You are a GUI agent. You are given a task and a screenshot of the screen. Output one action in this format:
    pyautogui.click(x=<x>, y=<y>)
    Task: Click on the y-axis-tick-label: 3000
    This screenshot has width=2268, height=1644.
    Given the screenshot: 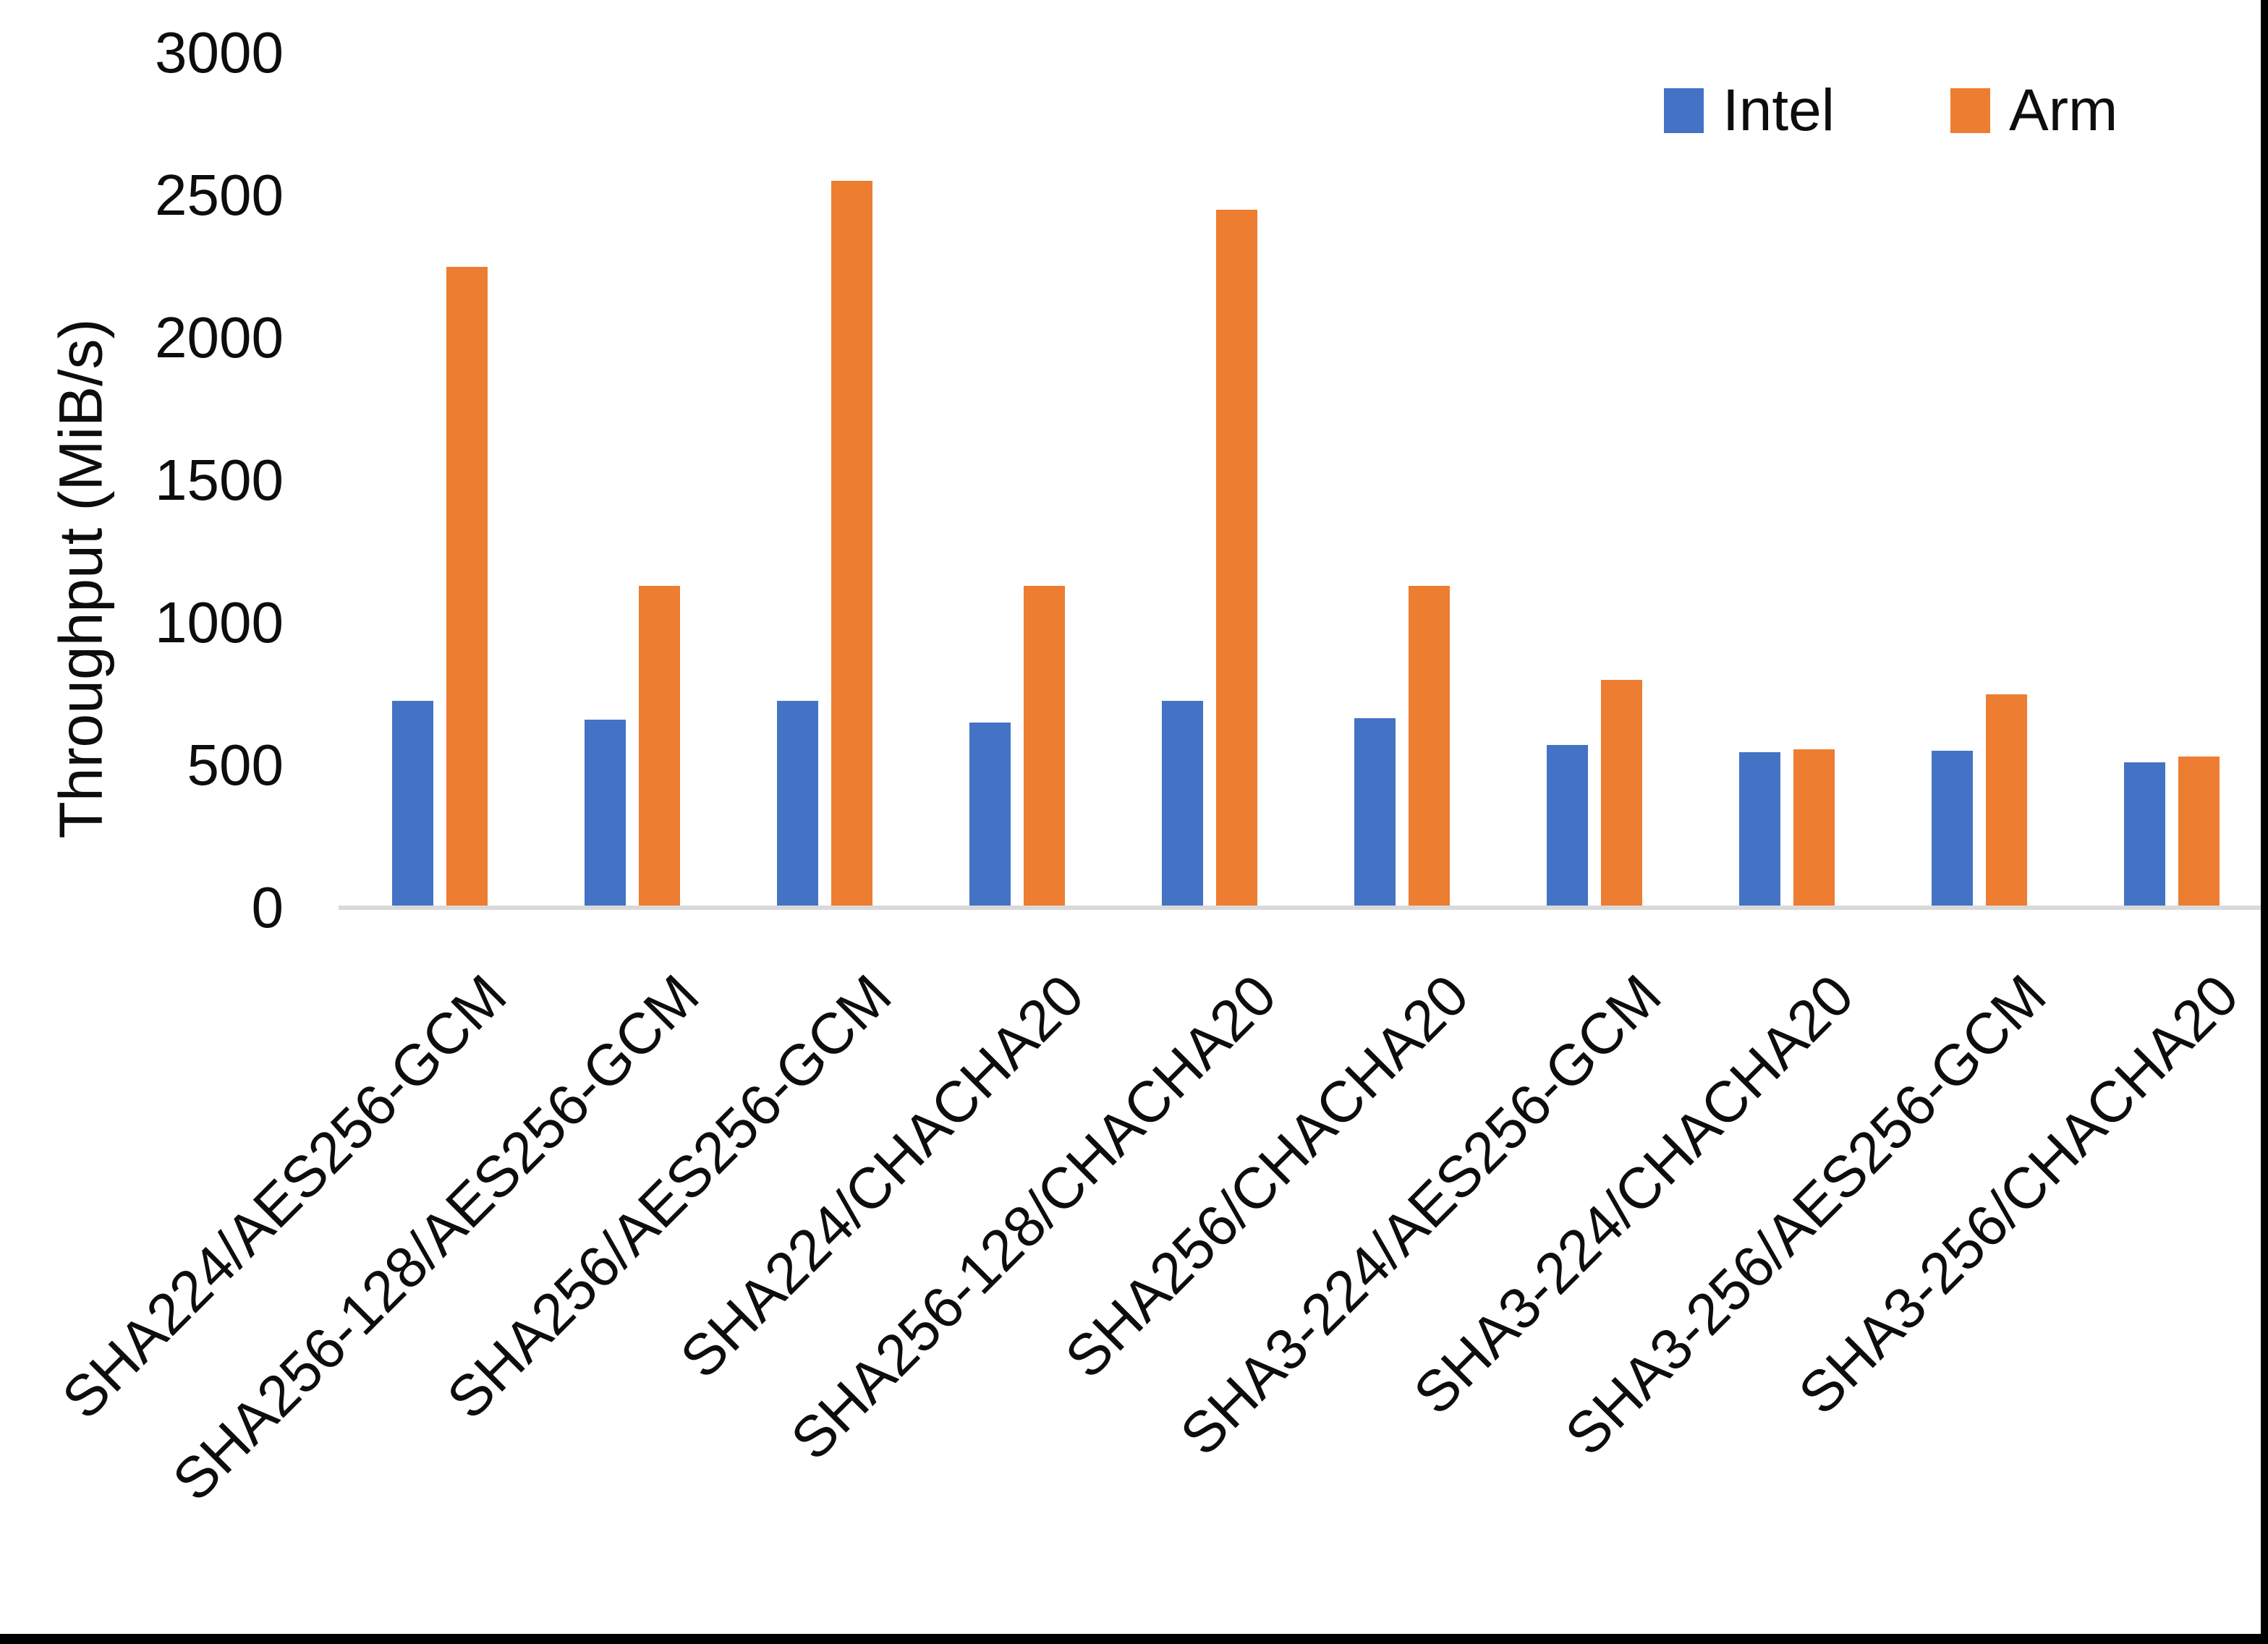 What is the action you would take?
    pyautogui.click(x=219, y=52)
    